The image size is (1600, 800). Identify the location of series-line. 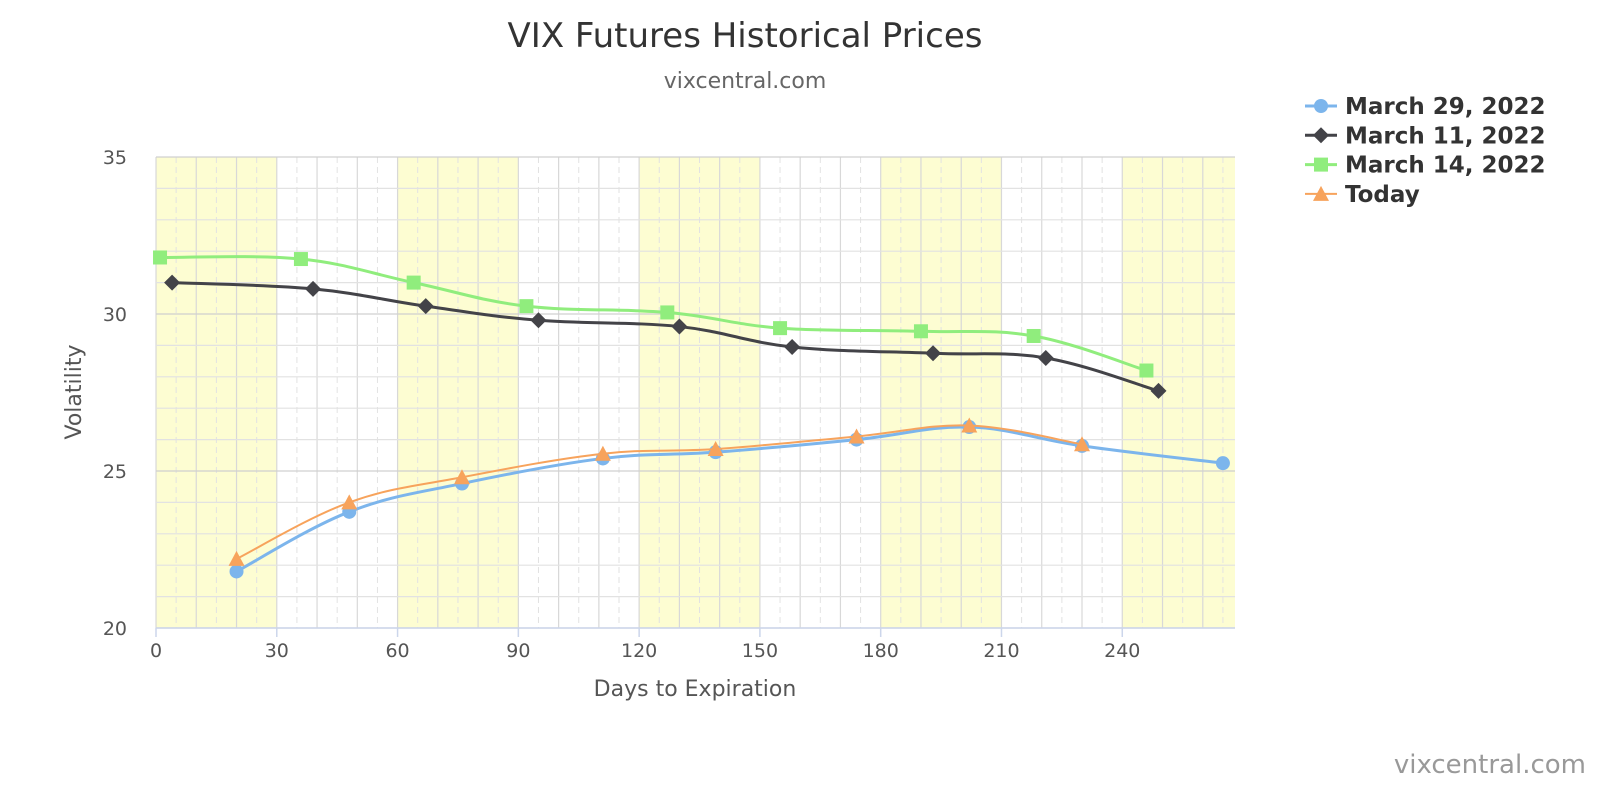
(659, 492).